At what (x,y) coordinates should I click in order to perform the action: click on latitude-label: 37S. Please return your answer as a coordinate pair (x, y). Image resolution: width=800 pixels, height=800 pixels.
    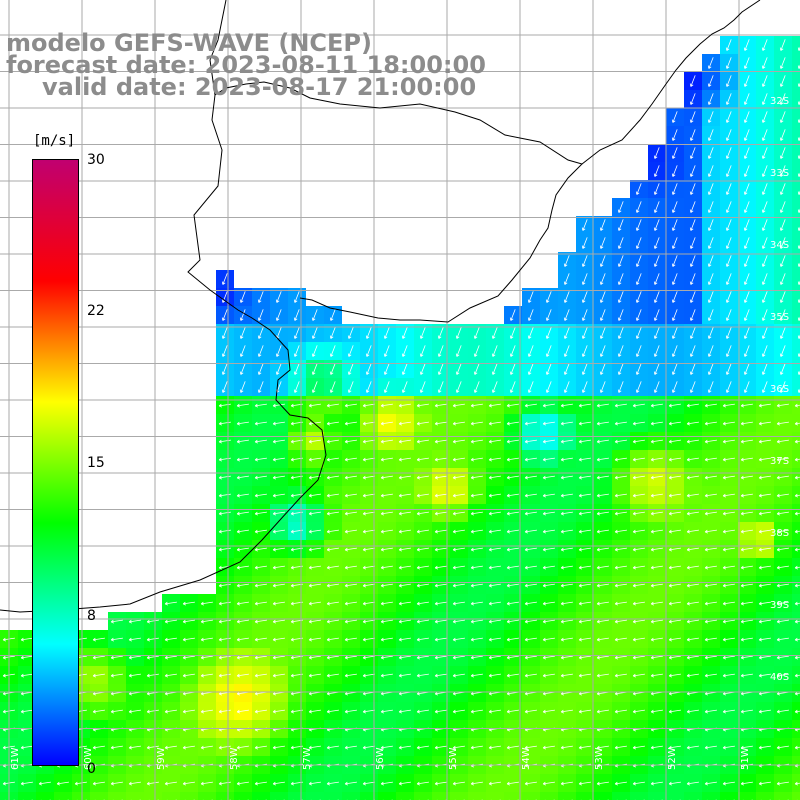
    Looking at the image, I should click on (779, 461).